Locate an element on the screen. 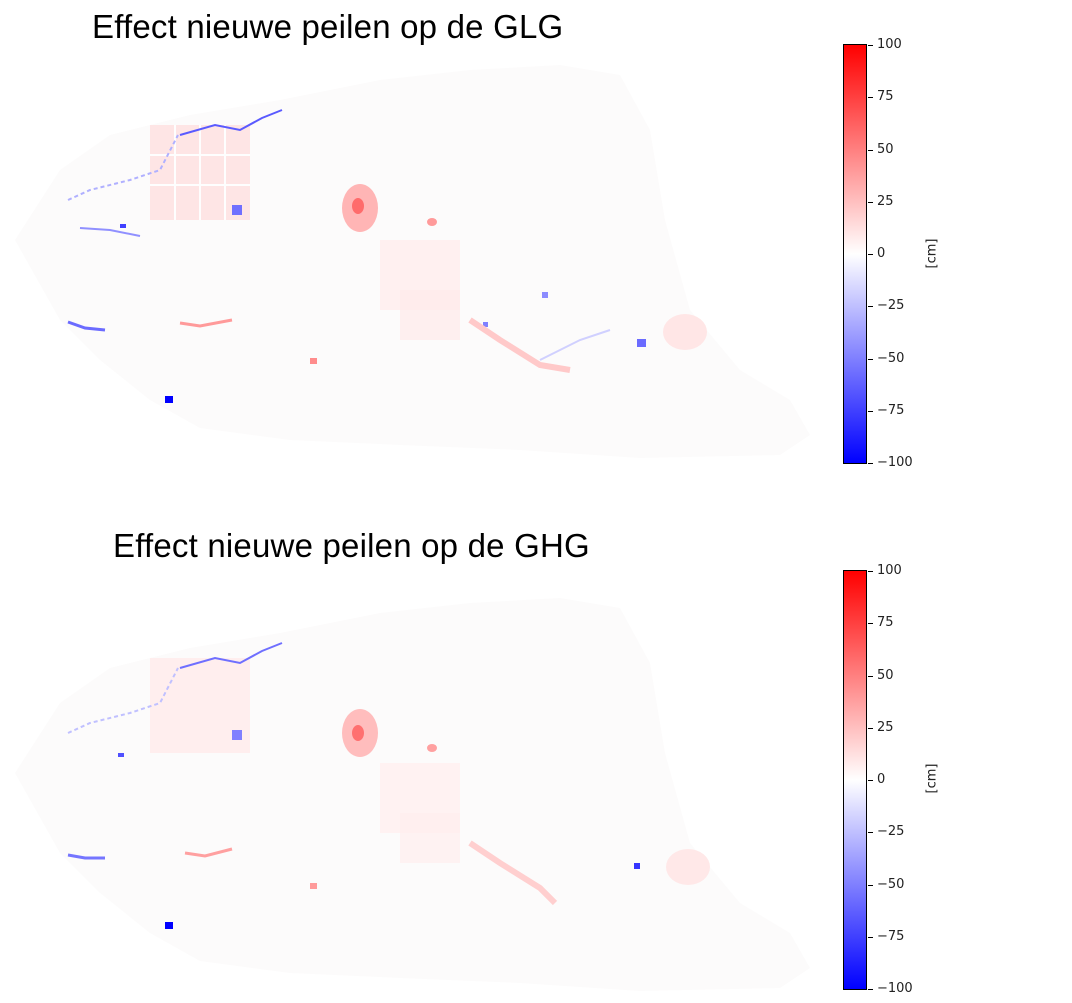  panel-title: Effect nieuwe peilen op de GHG is located at coordinates (351, 545).